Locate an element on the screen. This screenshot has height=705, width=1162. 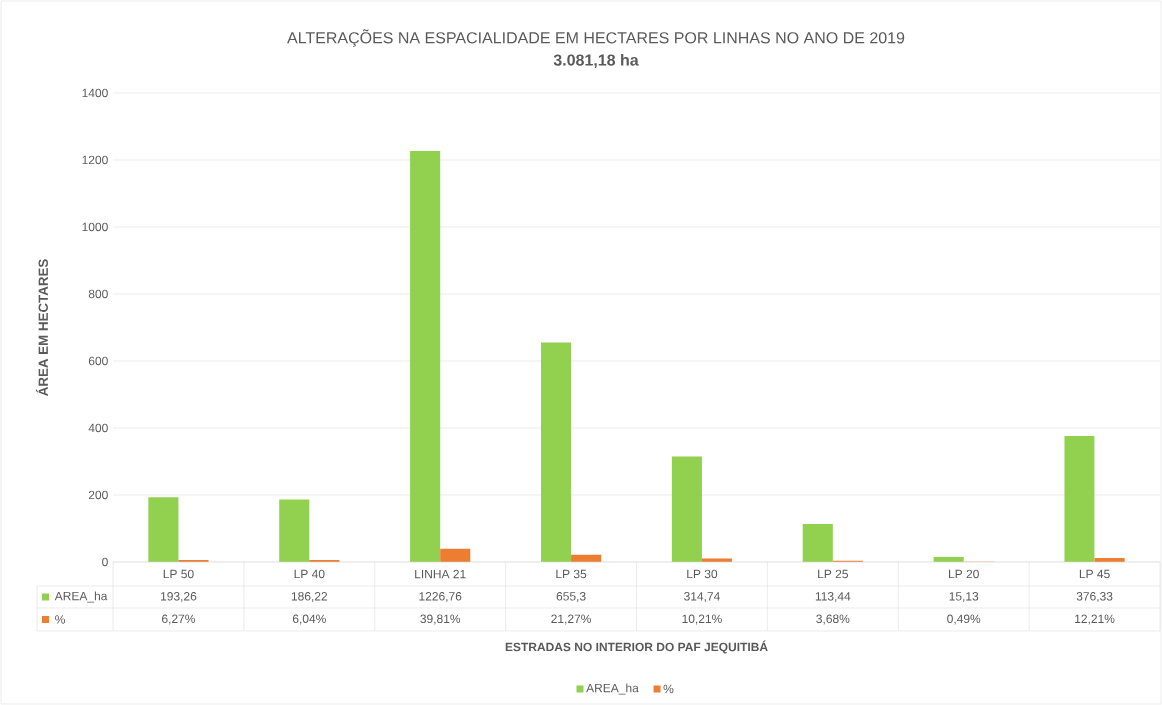
x-tick-label: LP 45 is located at coordinates (1094, 574).